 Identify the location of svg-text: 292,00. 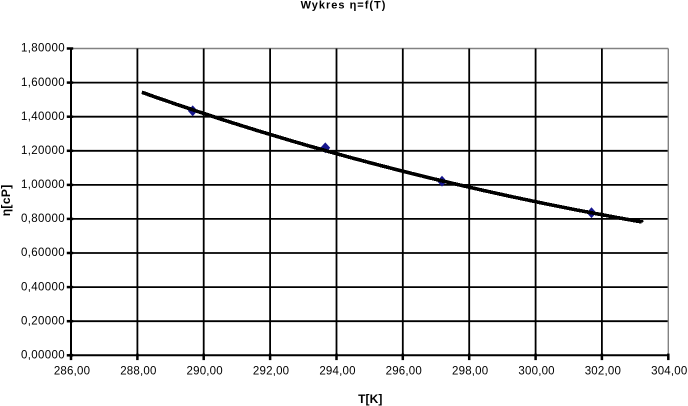
(271, 371).